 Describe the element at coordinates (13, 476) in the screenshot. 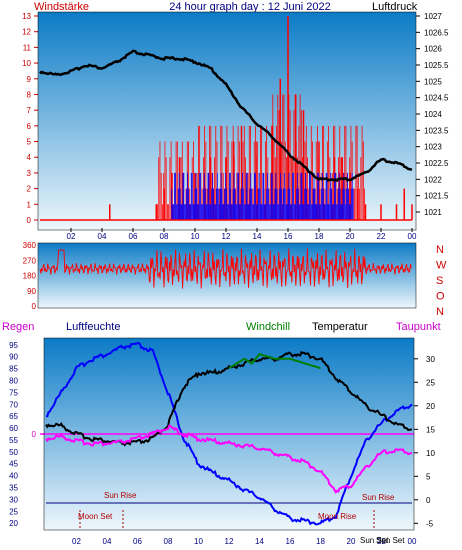

I see `humidity-tick-40: 40` at that location.